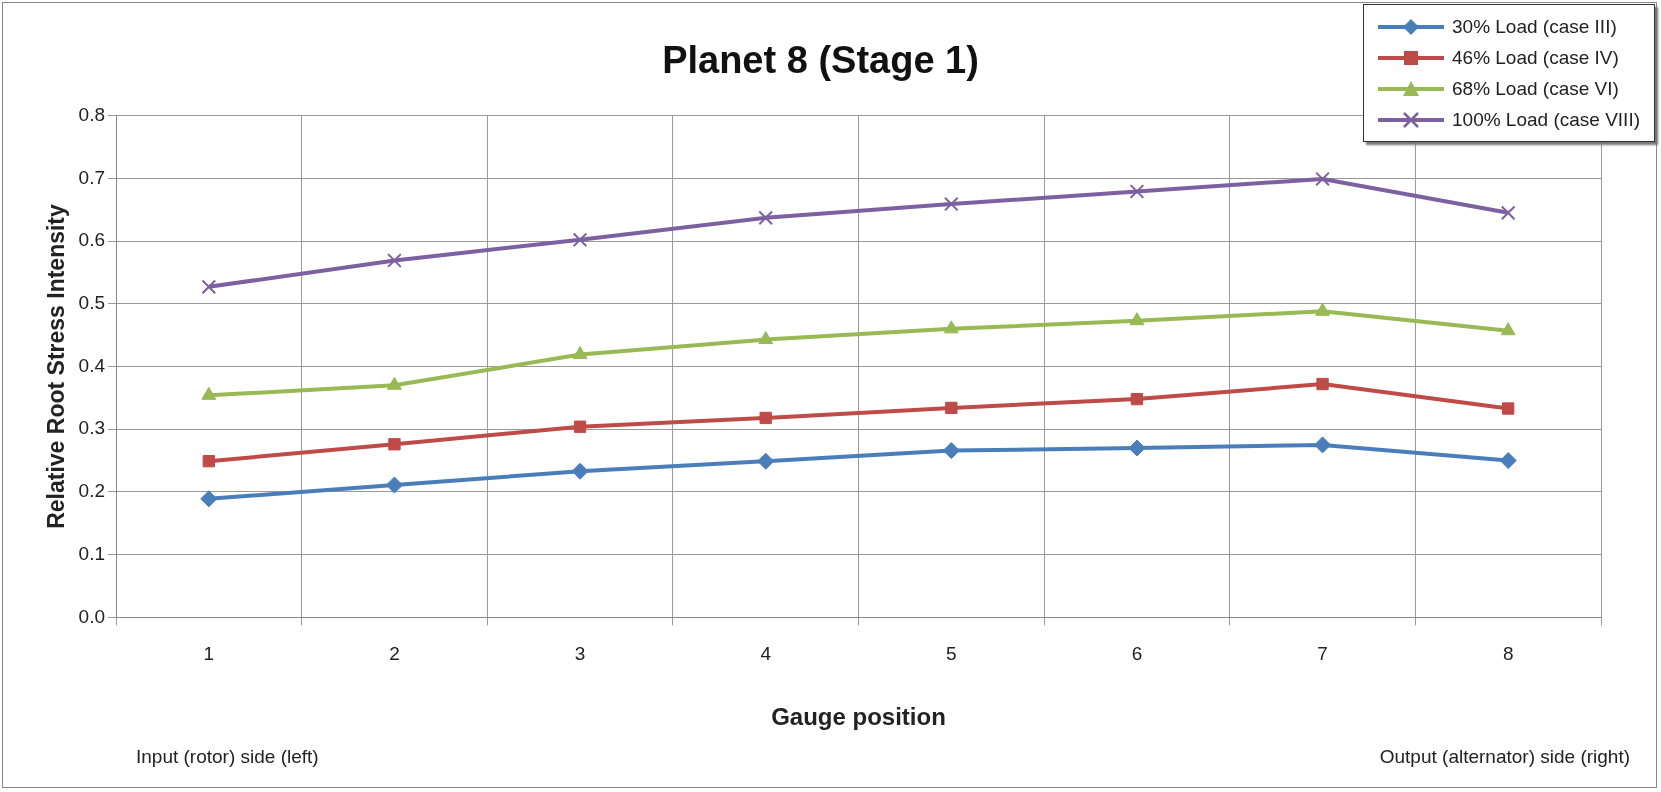 This screenshot has width=1661, height=792. What do you see at coordinates (92, 240) in the screenshot?
I see `y-tick-label: 0.6` at bounding box center [92, 240].